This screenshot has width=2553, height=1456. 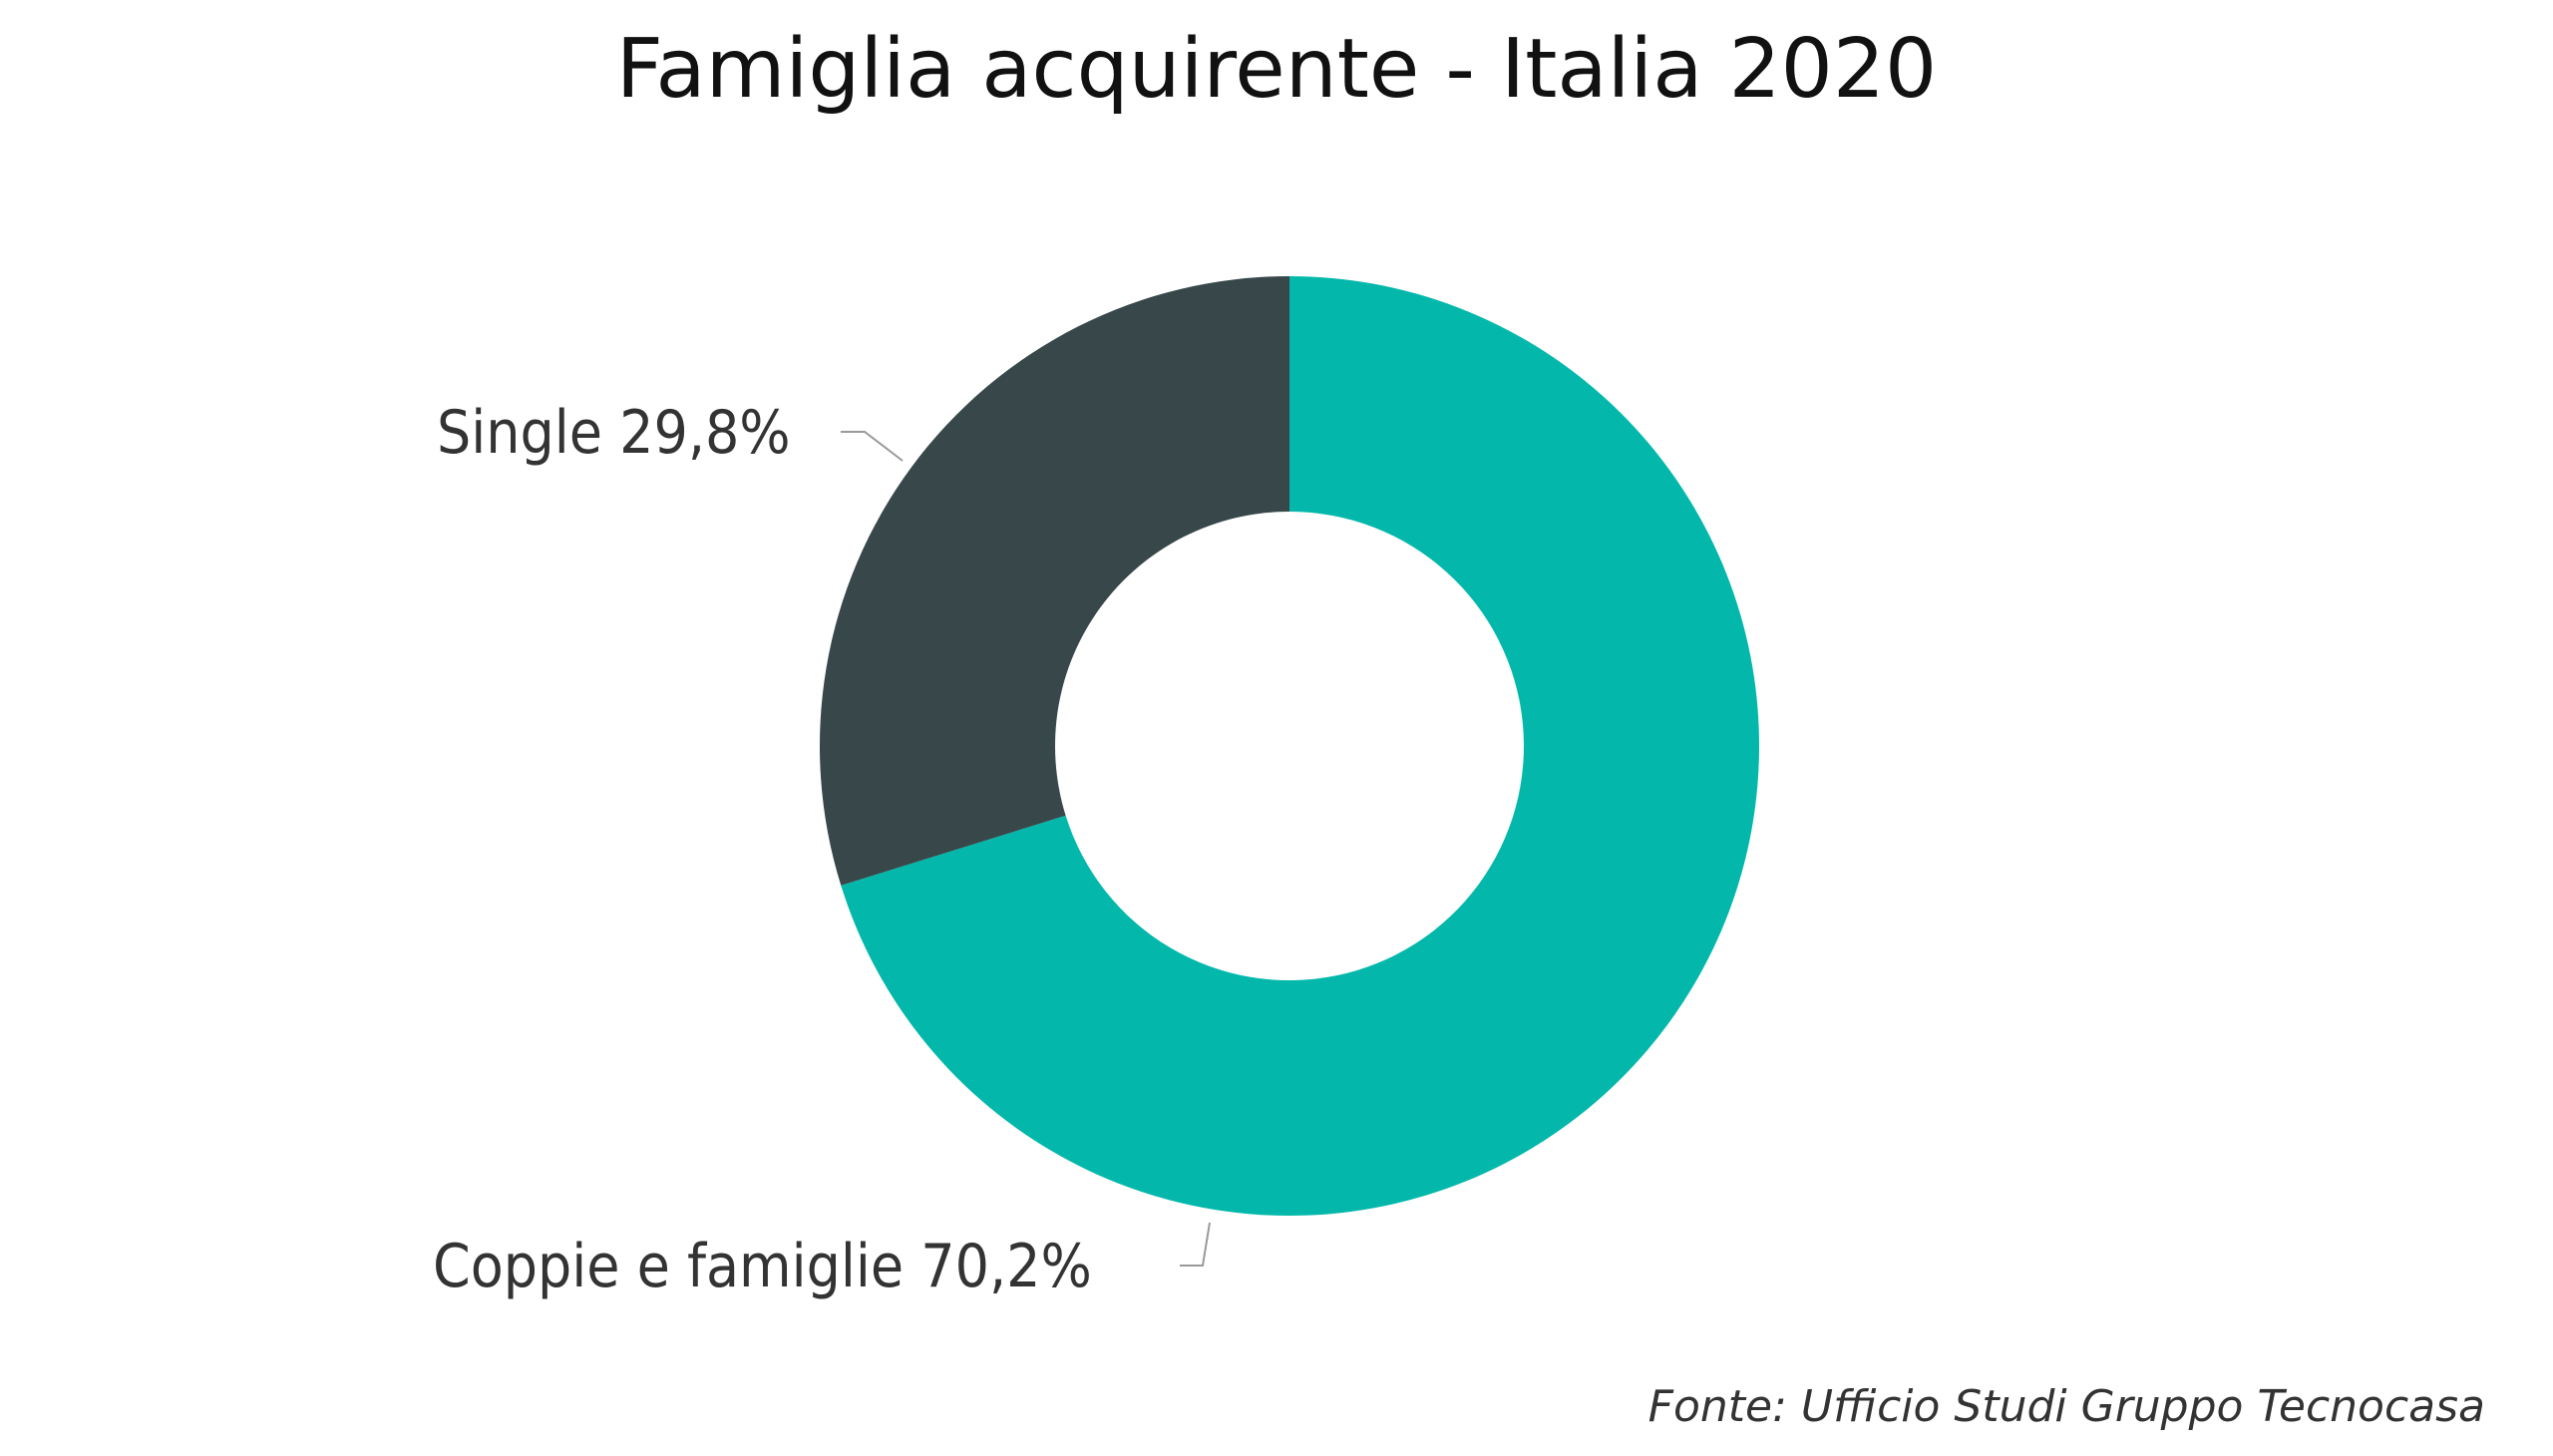 I want to click on leader-line-coppie, so click(x=1195, y=1244).